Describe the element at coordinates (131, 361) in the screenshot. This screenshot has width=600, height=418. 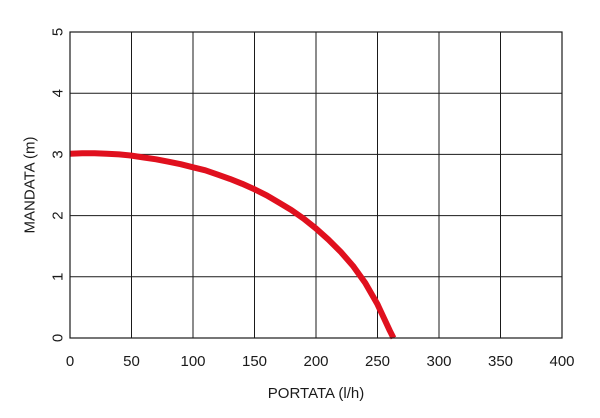
I see `x-tick-label: 50` at that location.